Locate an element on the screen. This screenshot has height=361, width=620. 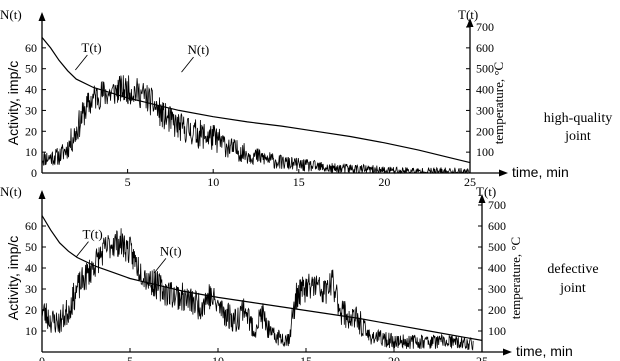
annotation-line-1: high-quality is located at coordinates (578, 118).